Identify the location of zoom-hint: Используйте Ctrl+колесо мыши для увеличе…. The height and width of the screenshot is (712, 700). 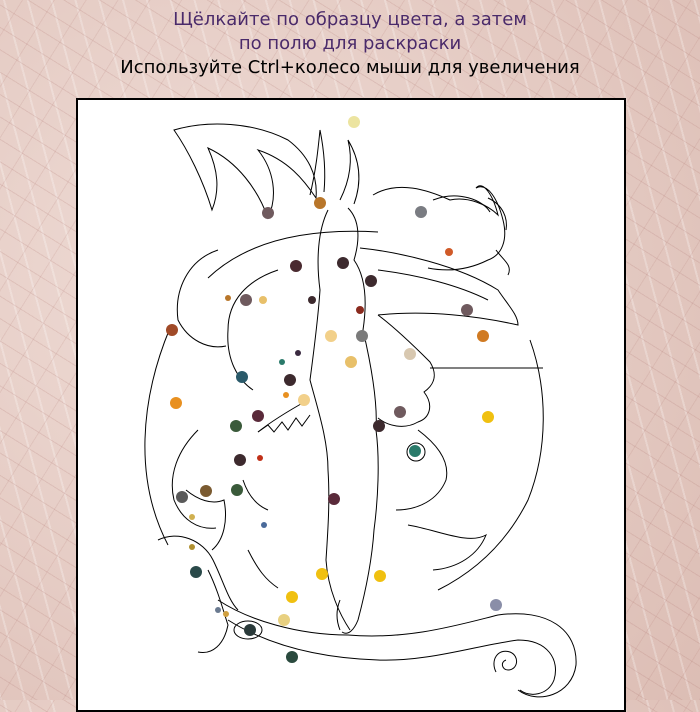
(350, 67).